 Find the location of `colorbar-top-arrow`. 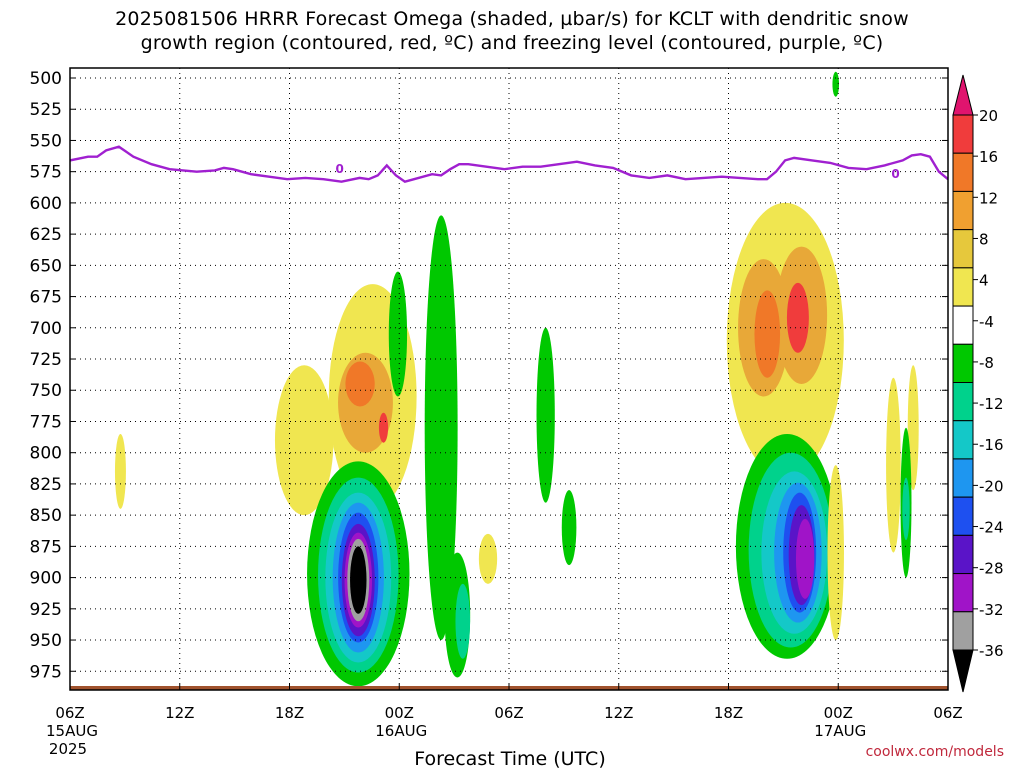

colorbar-top-arrow is located at coordinates (963, 95).